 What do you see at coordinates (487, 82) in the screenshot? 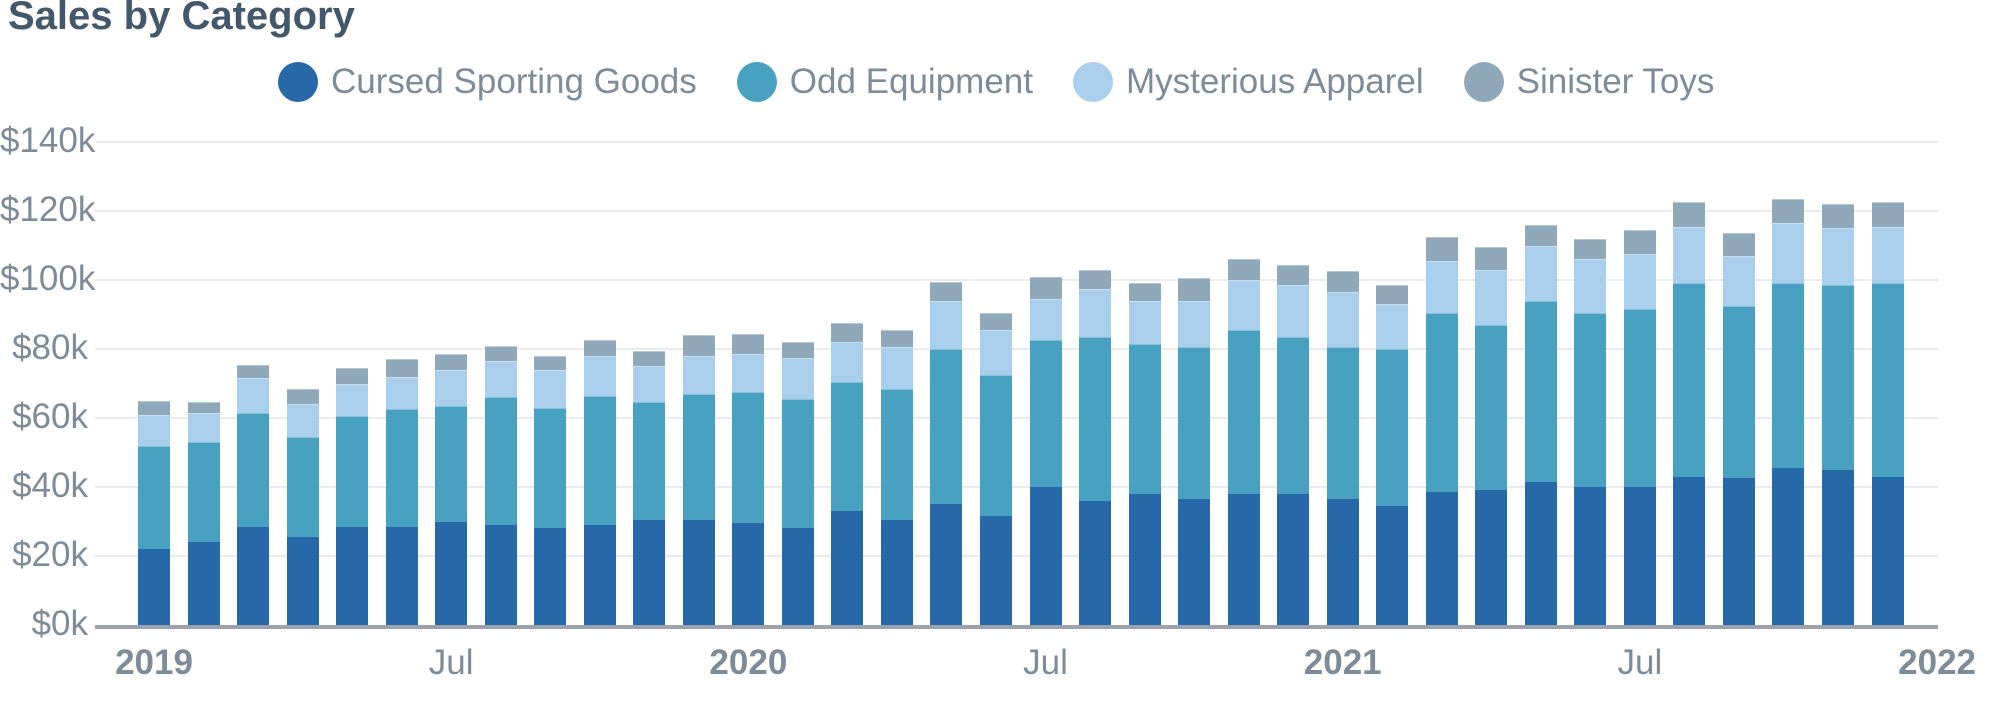
I see `legend-item-cursed-sporting-goods: Cursed Sporting Goods` at bounding box center [487, 82].